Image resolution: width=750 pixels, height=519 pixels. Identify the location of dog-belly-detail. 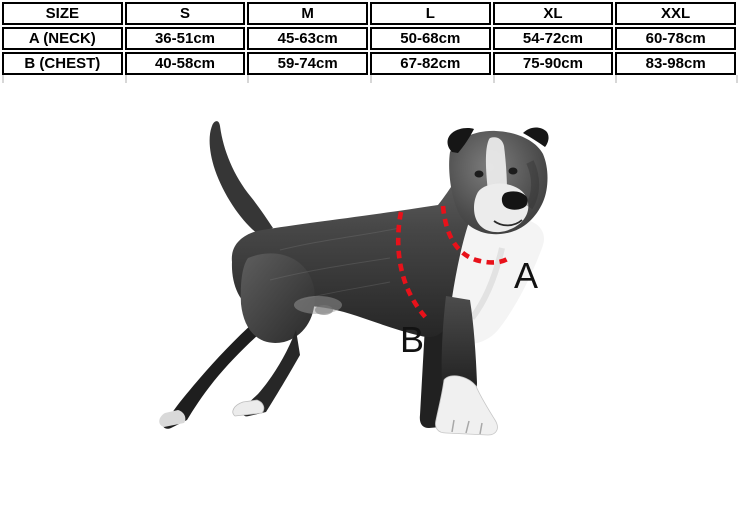
(324, 310).